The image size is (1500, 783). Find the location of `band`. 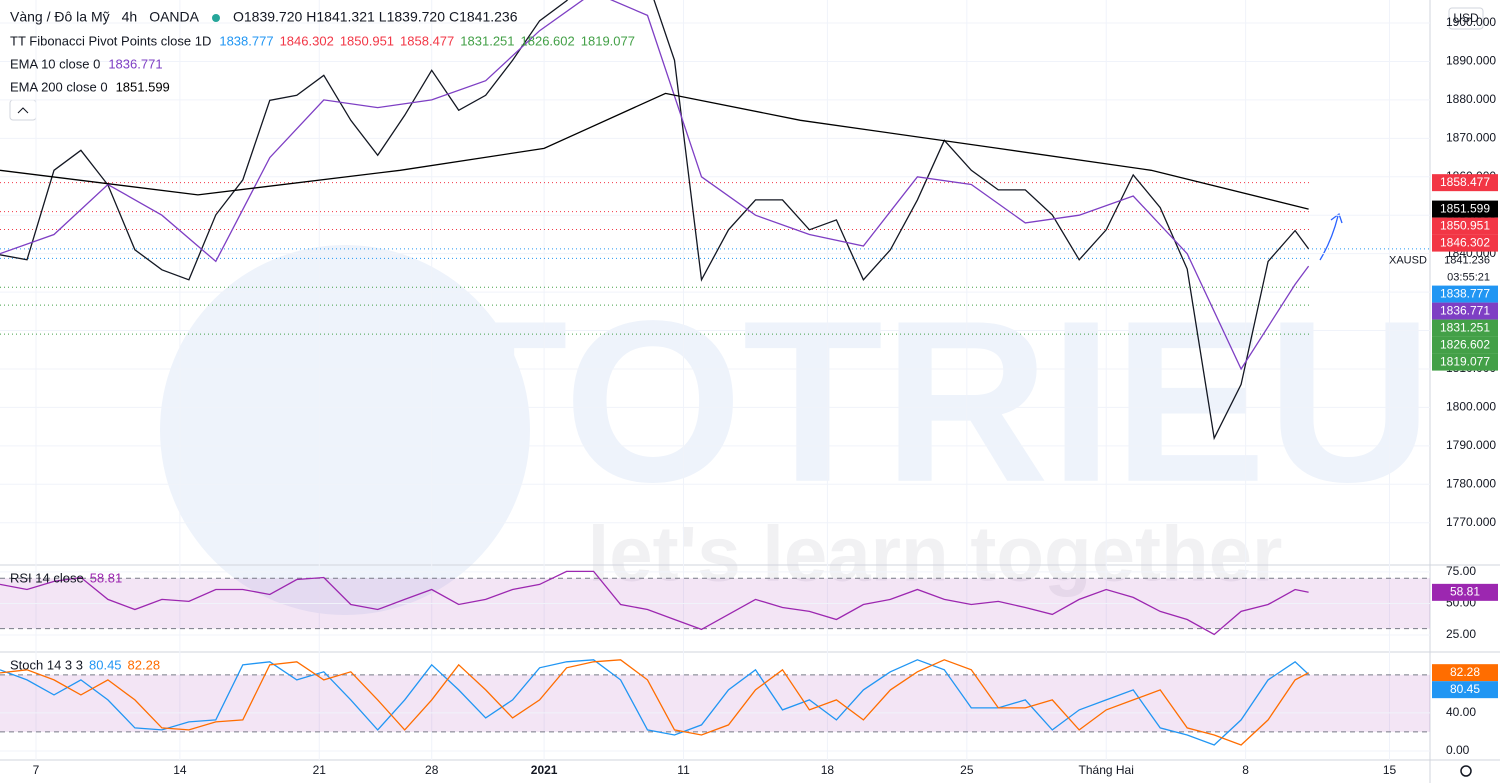

band is located at coordinates (715, 703).